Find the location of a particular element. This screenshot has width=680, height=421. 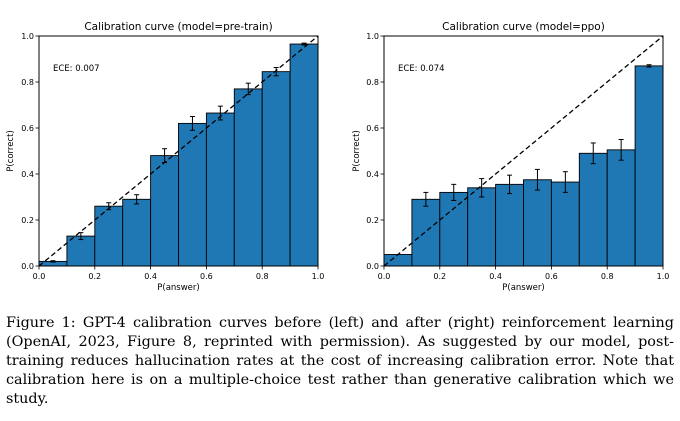

x-ticks-pretrain: 0.0 0.2 0.4 0.6 0.8 1.0 is located at coordinates (179, 273).